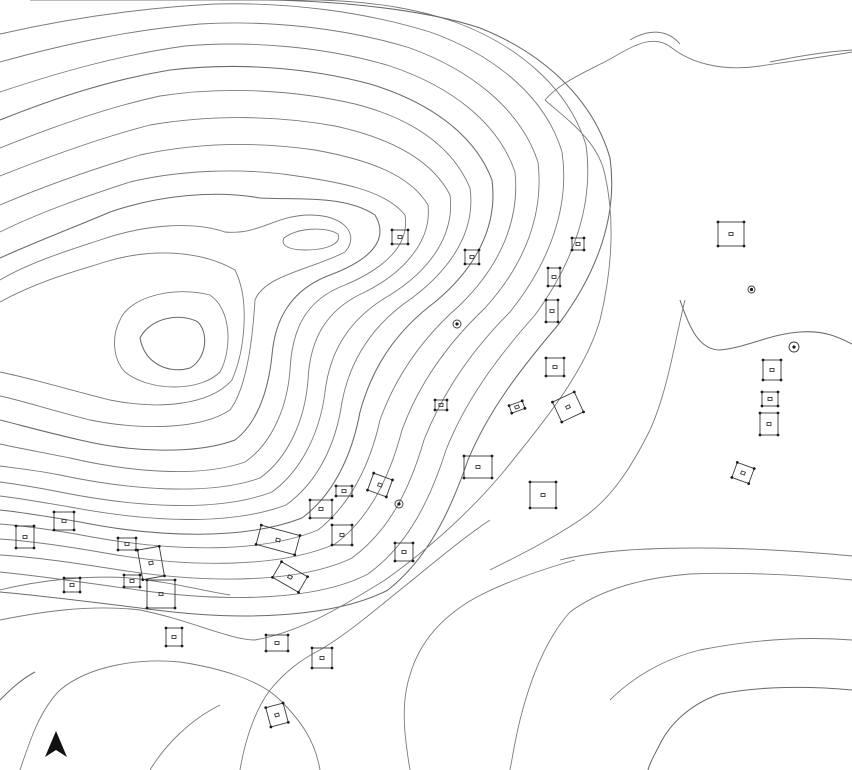 Image resolution: width=852 pixels, height=770 pixels. What do you see at coordinates (56, 744) in the screenshot?
I see `north-arrow-icon` at bounding box center [56, 744].